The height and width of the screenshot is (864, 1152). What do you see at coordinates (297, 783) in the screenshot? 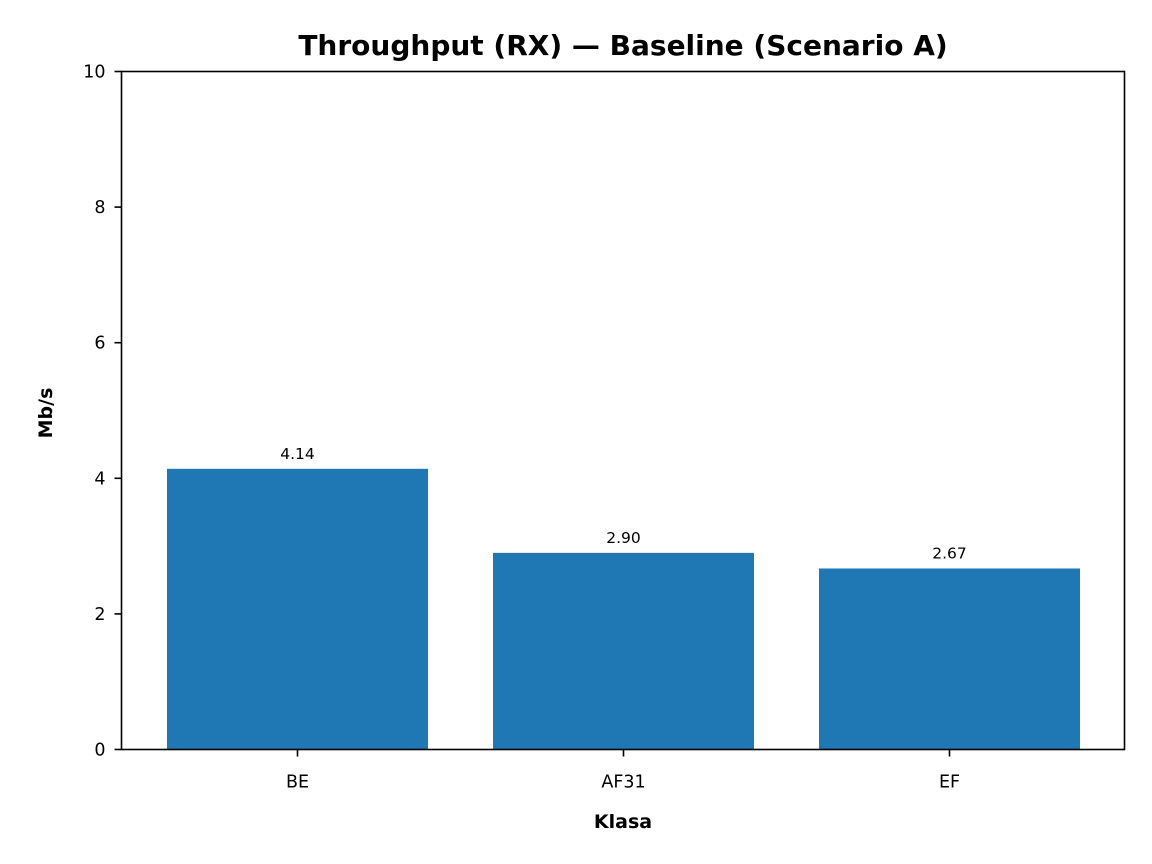
I see `x-tick-label-be: BE` at bounding box center [297, 783].